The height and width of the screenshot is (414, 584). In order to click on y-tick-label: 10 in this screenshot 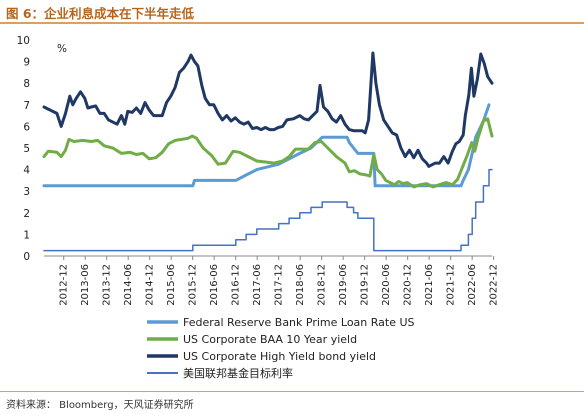, I will do `click(23, 41)`.